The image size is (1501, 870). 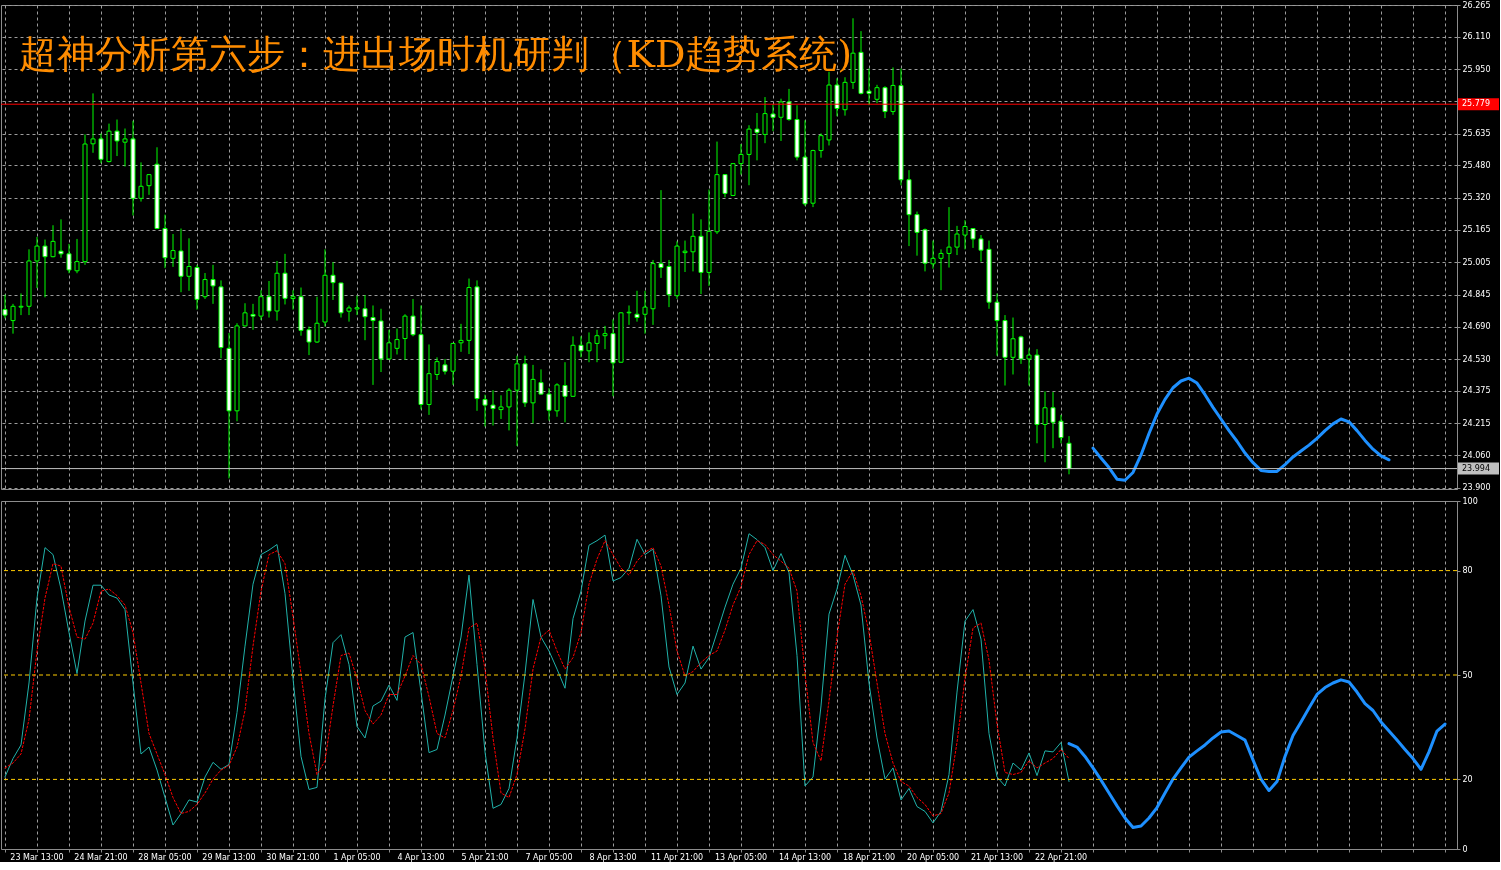 What do you see at coordinates (805, 857) in the screenshot?
I see `x-tick-label: 14 Apr 13:00` at bounding box center [805, 857].